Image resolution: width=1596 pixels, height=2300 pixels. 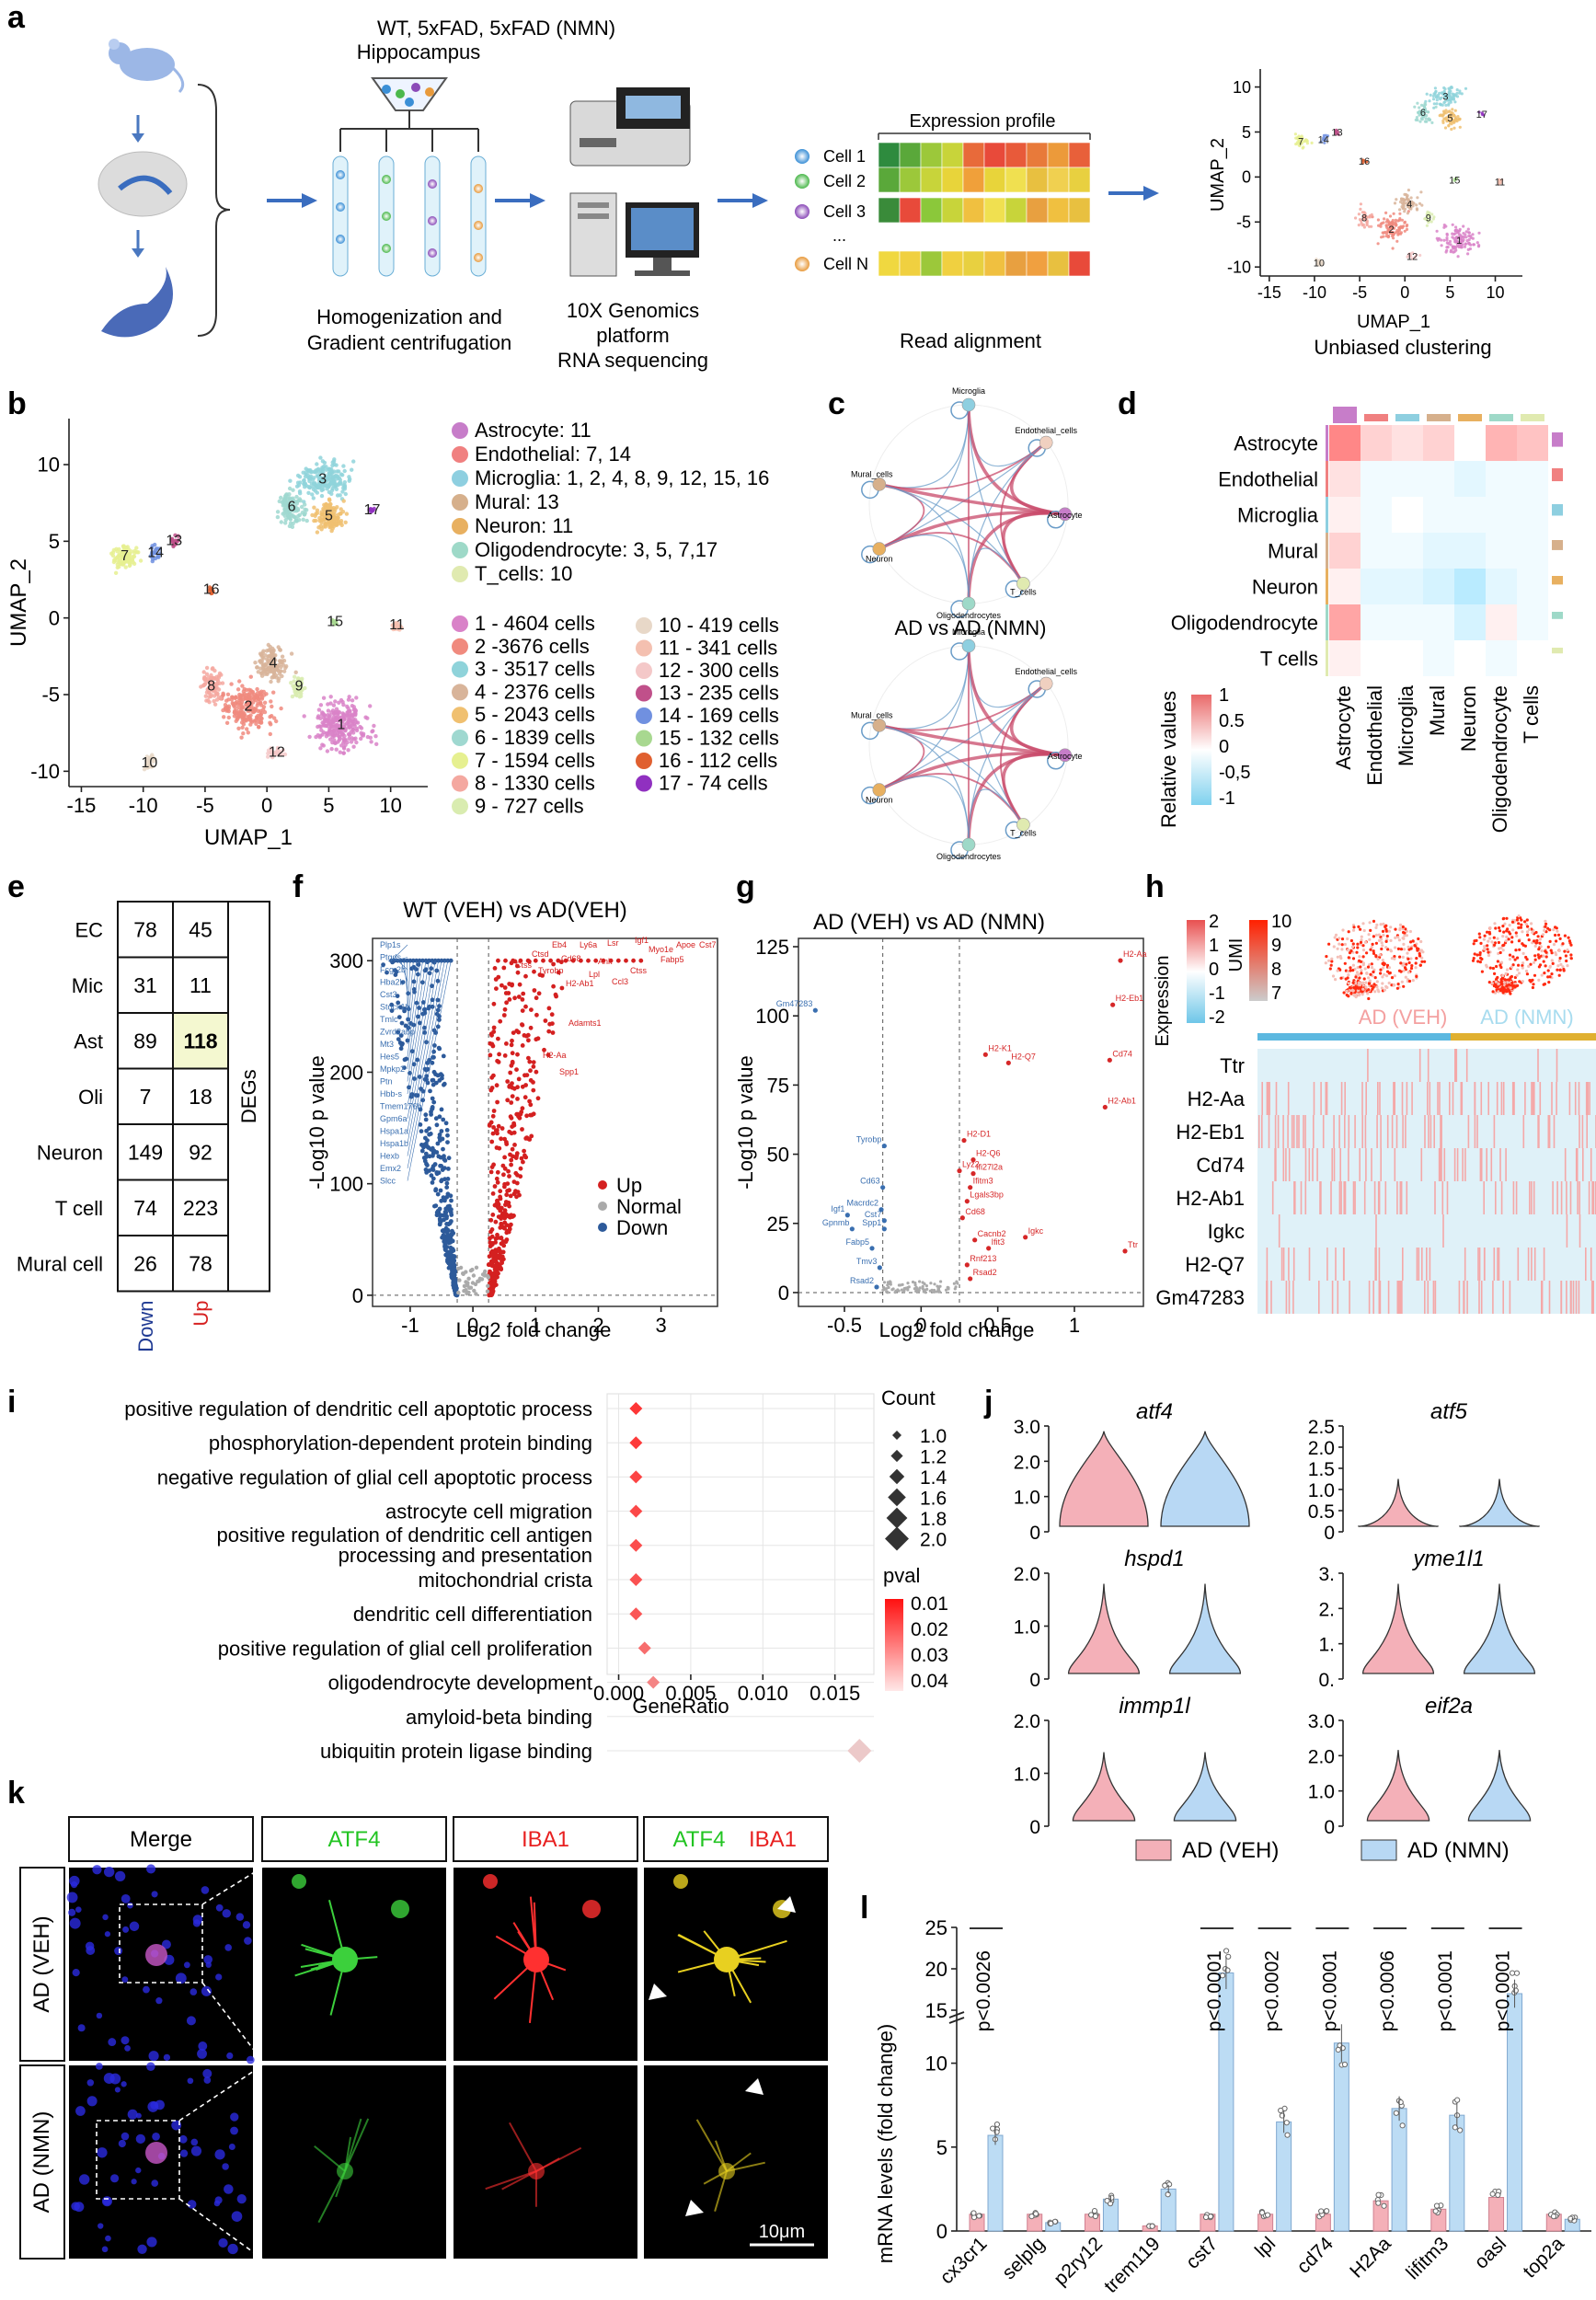 I want to click on expr-tick-2: 2, so click(x=1214, y=922).